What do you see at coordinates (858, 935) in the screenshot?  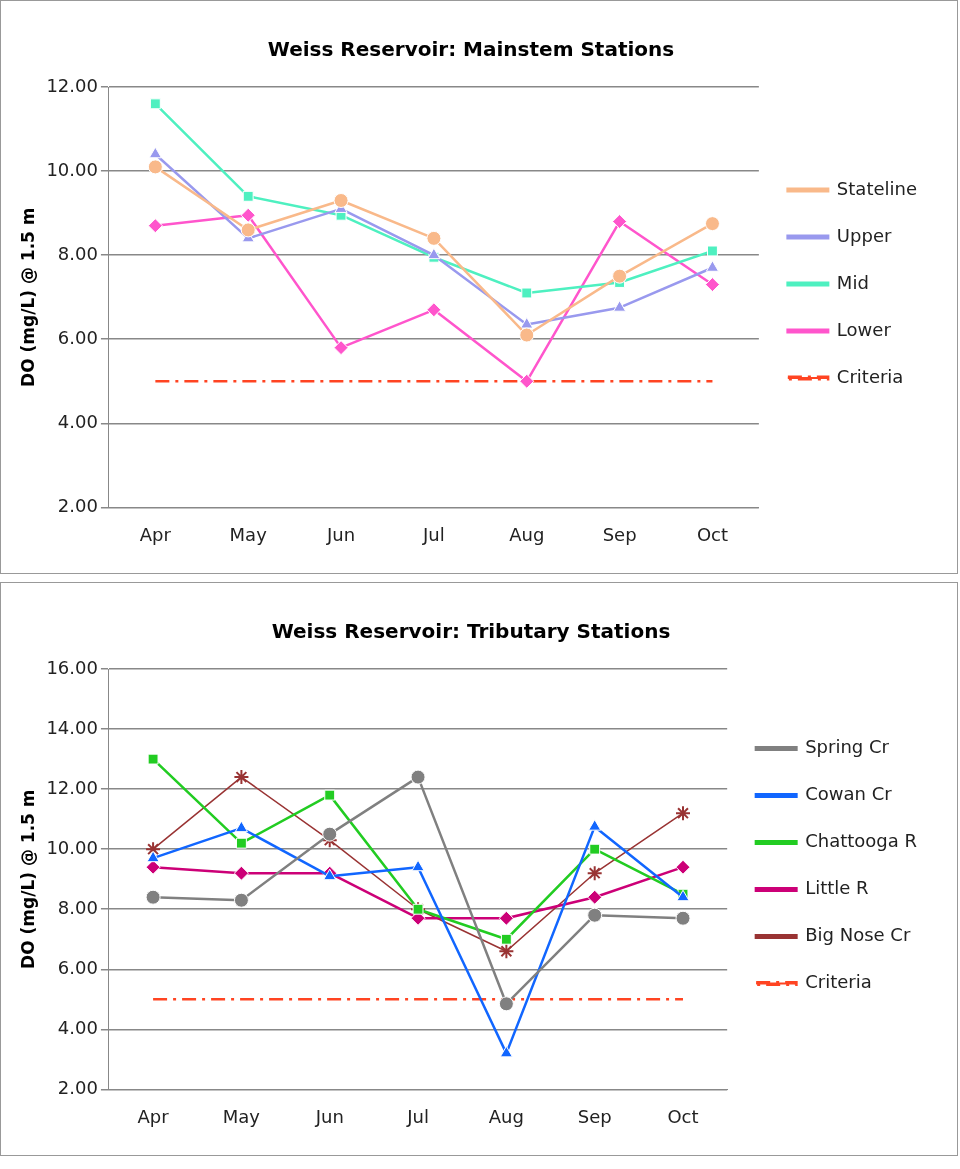 I see `legend-label: Big Nose Cr` at bounding box center [858, 935].